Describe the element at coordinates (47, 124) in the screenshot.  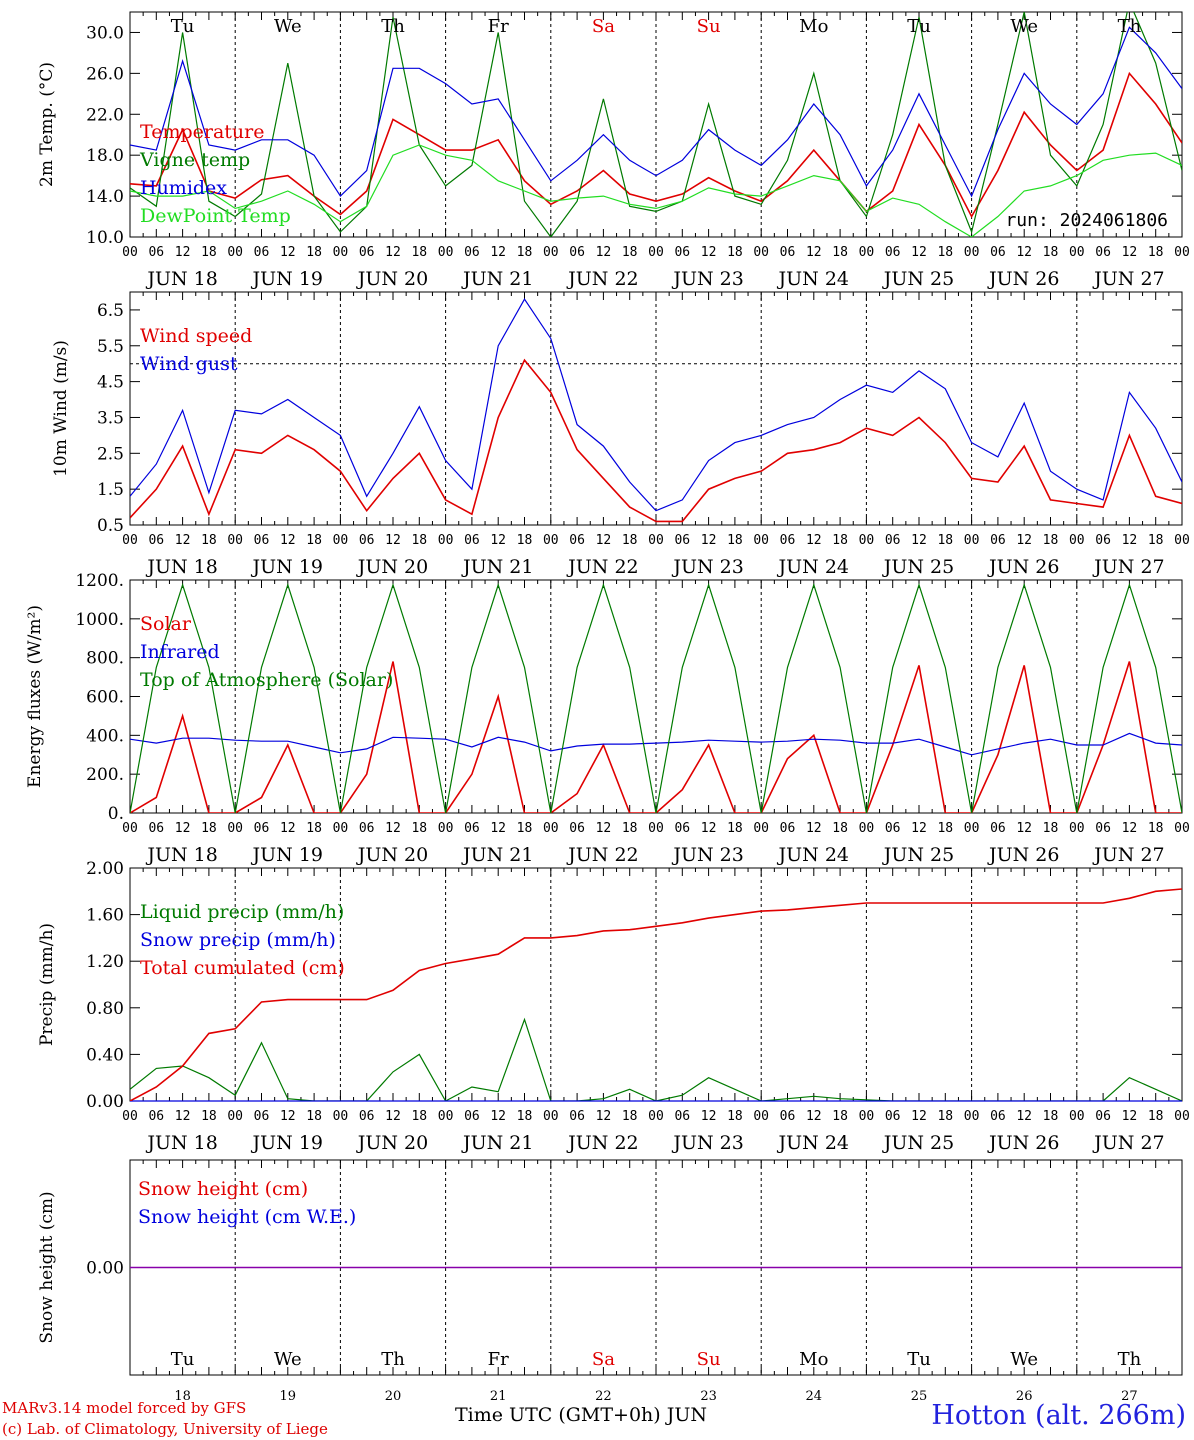
I see `y-axis-label: 2m Temp. (°C)` at that location.